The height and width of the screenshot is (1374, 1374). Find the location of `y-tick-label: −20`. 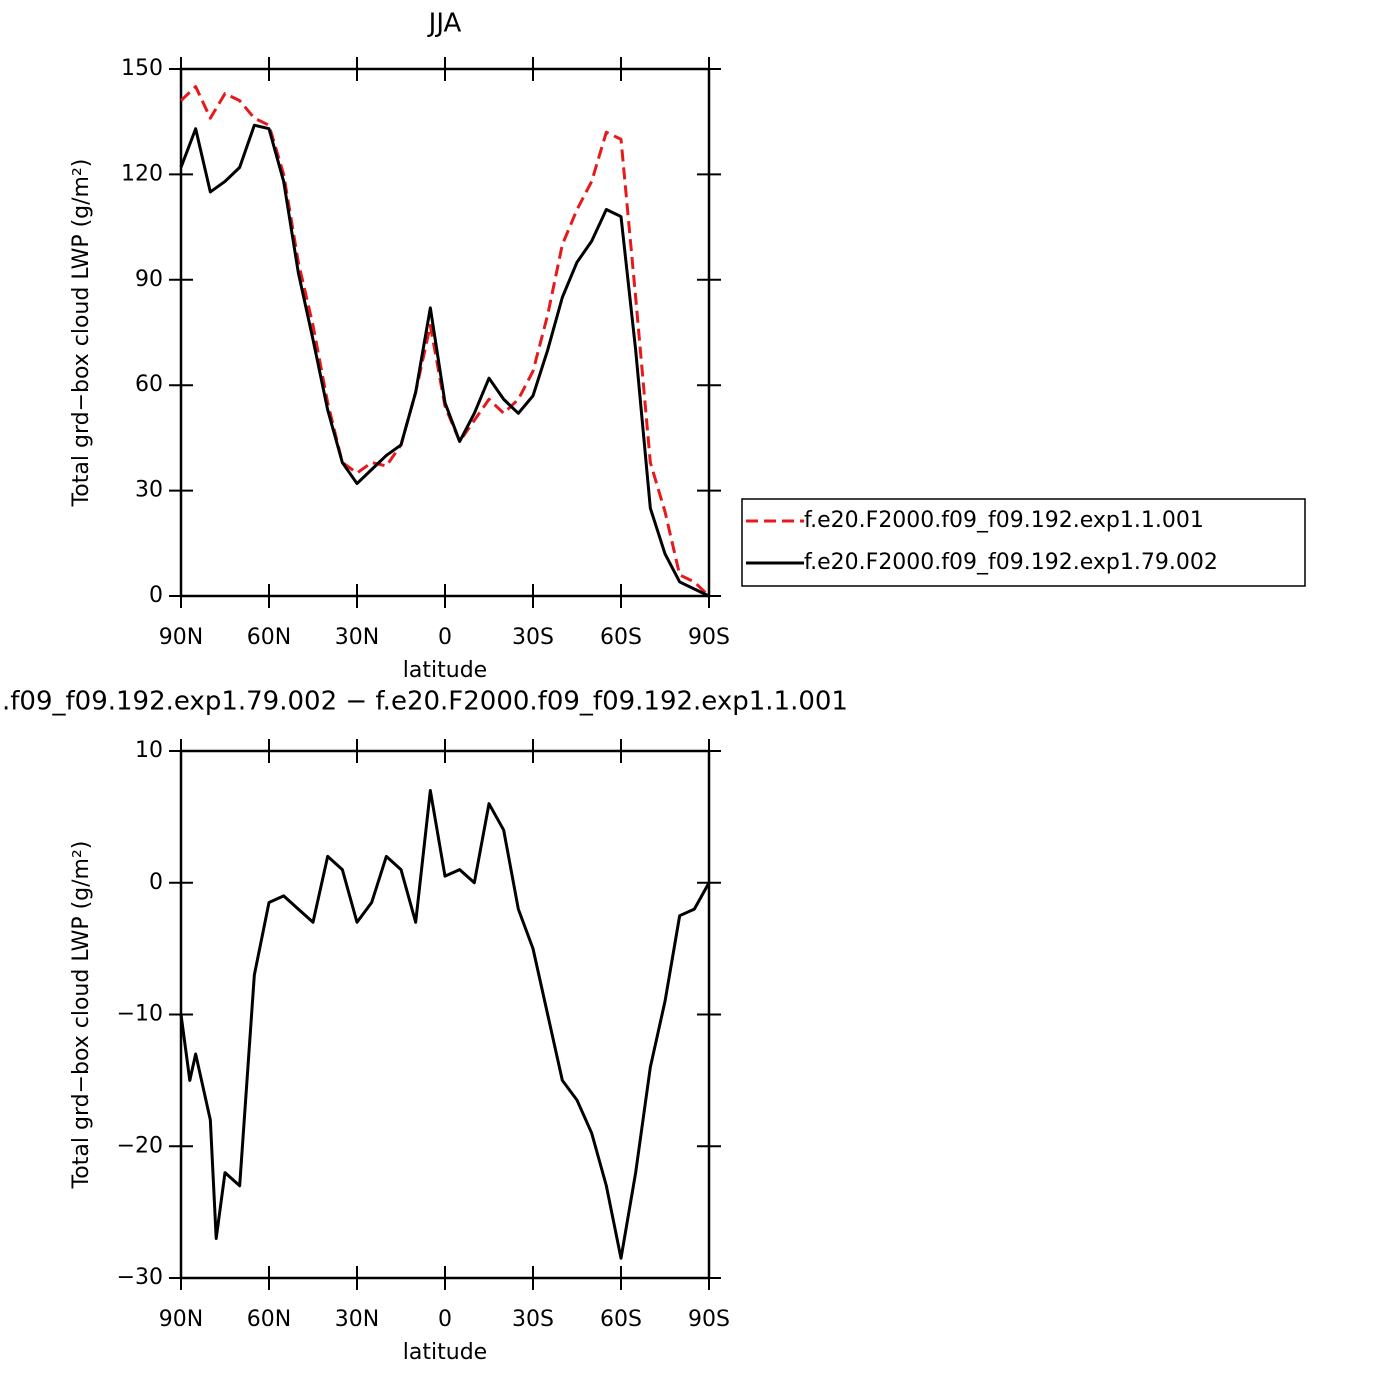

y-tick-label: −20 is located at coordinates (140, 1145).